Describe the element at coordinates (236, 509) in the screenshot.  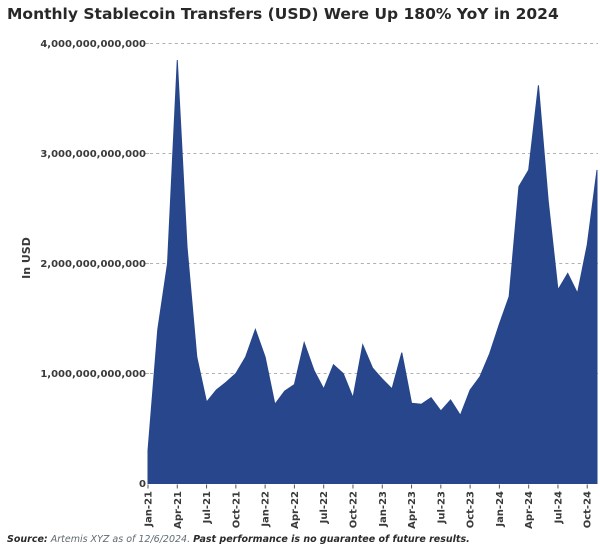
I see `x-tick-label: Oct-21` at that location.